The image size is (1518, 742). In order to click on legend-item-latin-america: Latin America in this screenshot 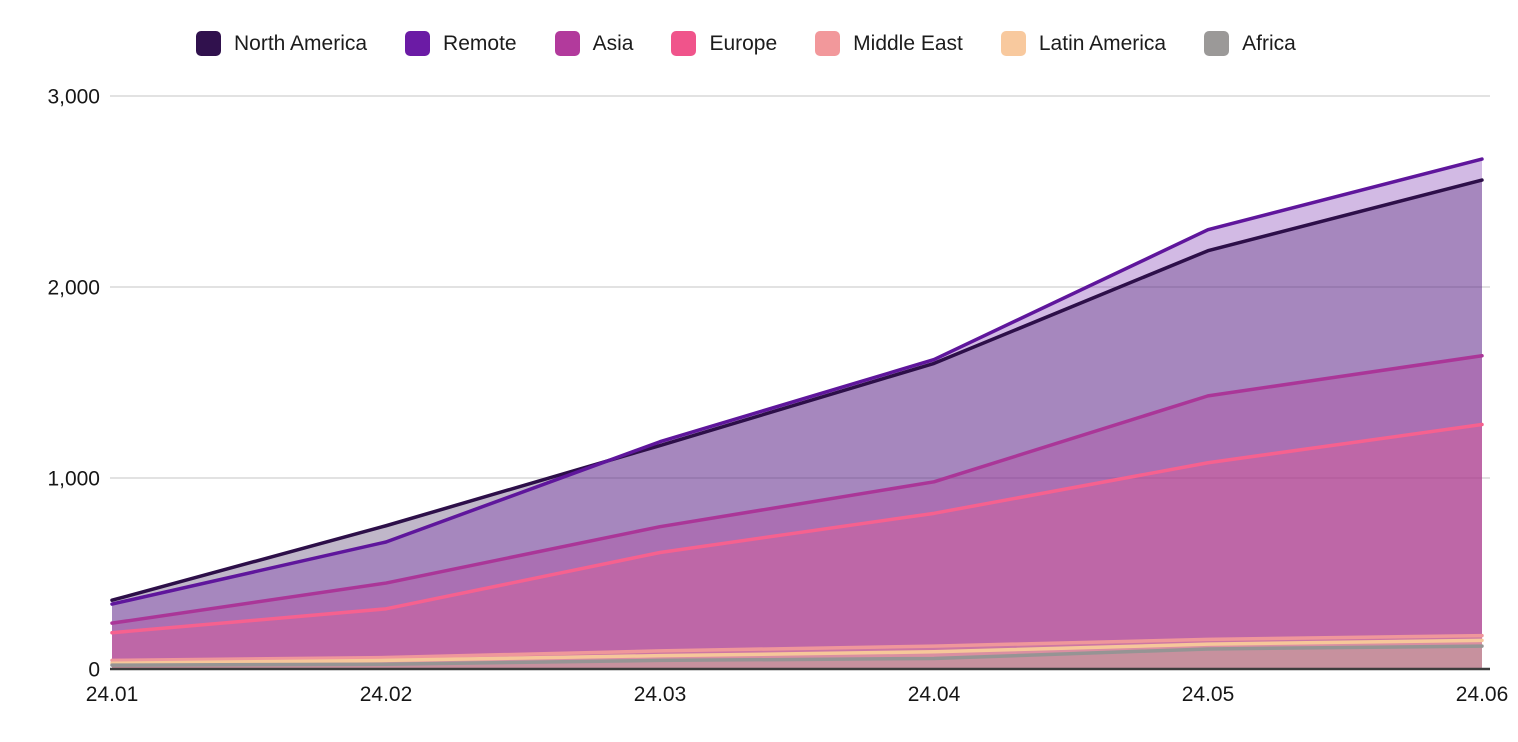, I will do `click(1083, 43)`.